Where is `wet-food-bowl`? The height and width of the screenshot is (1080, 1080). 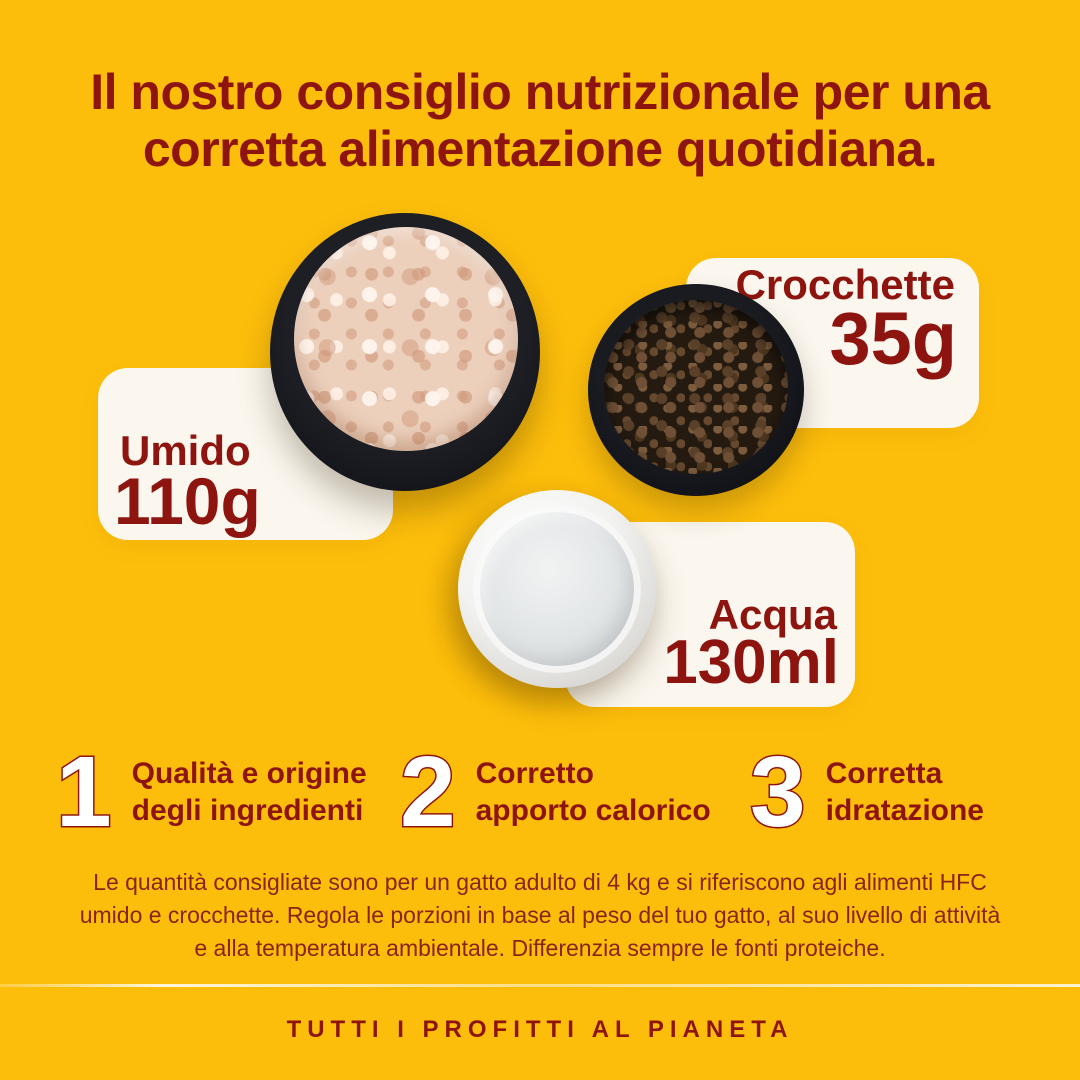 wet-food-bowl is located at coordinates (405, 352).